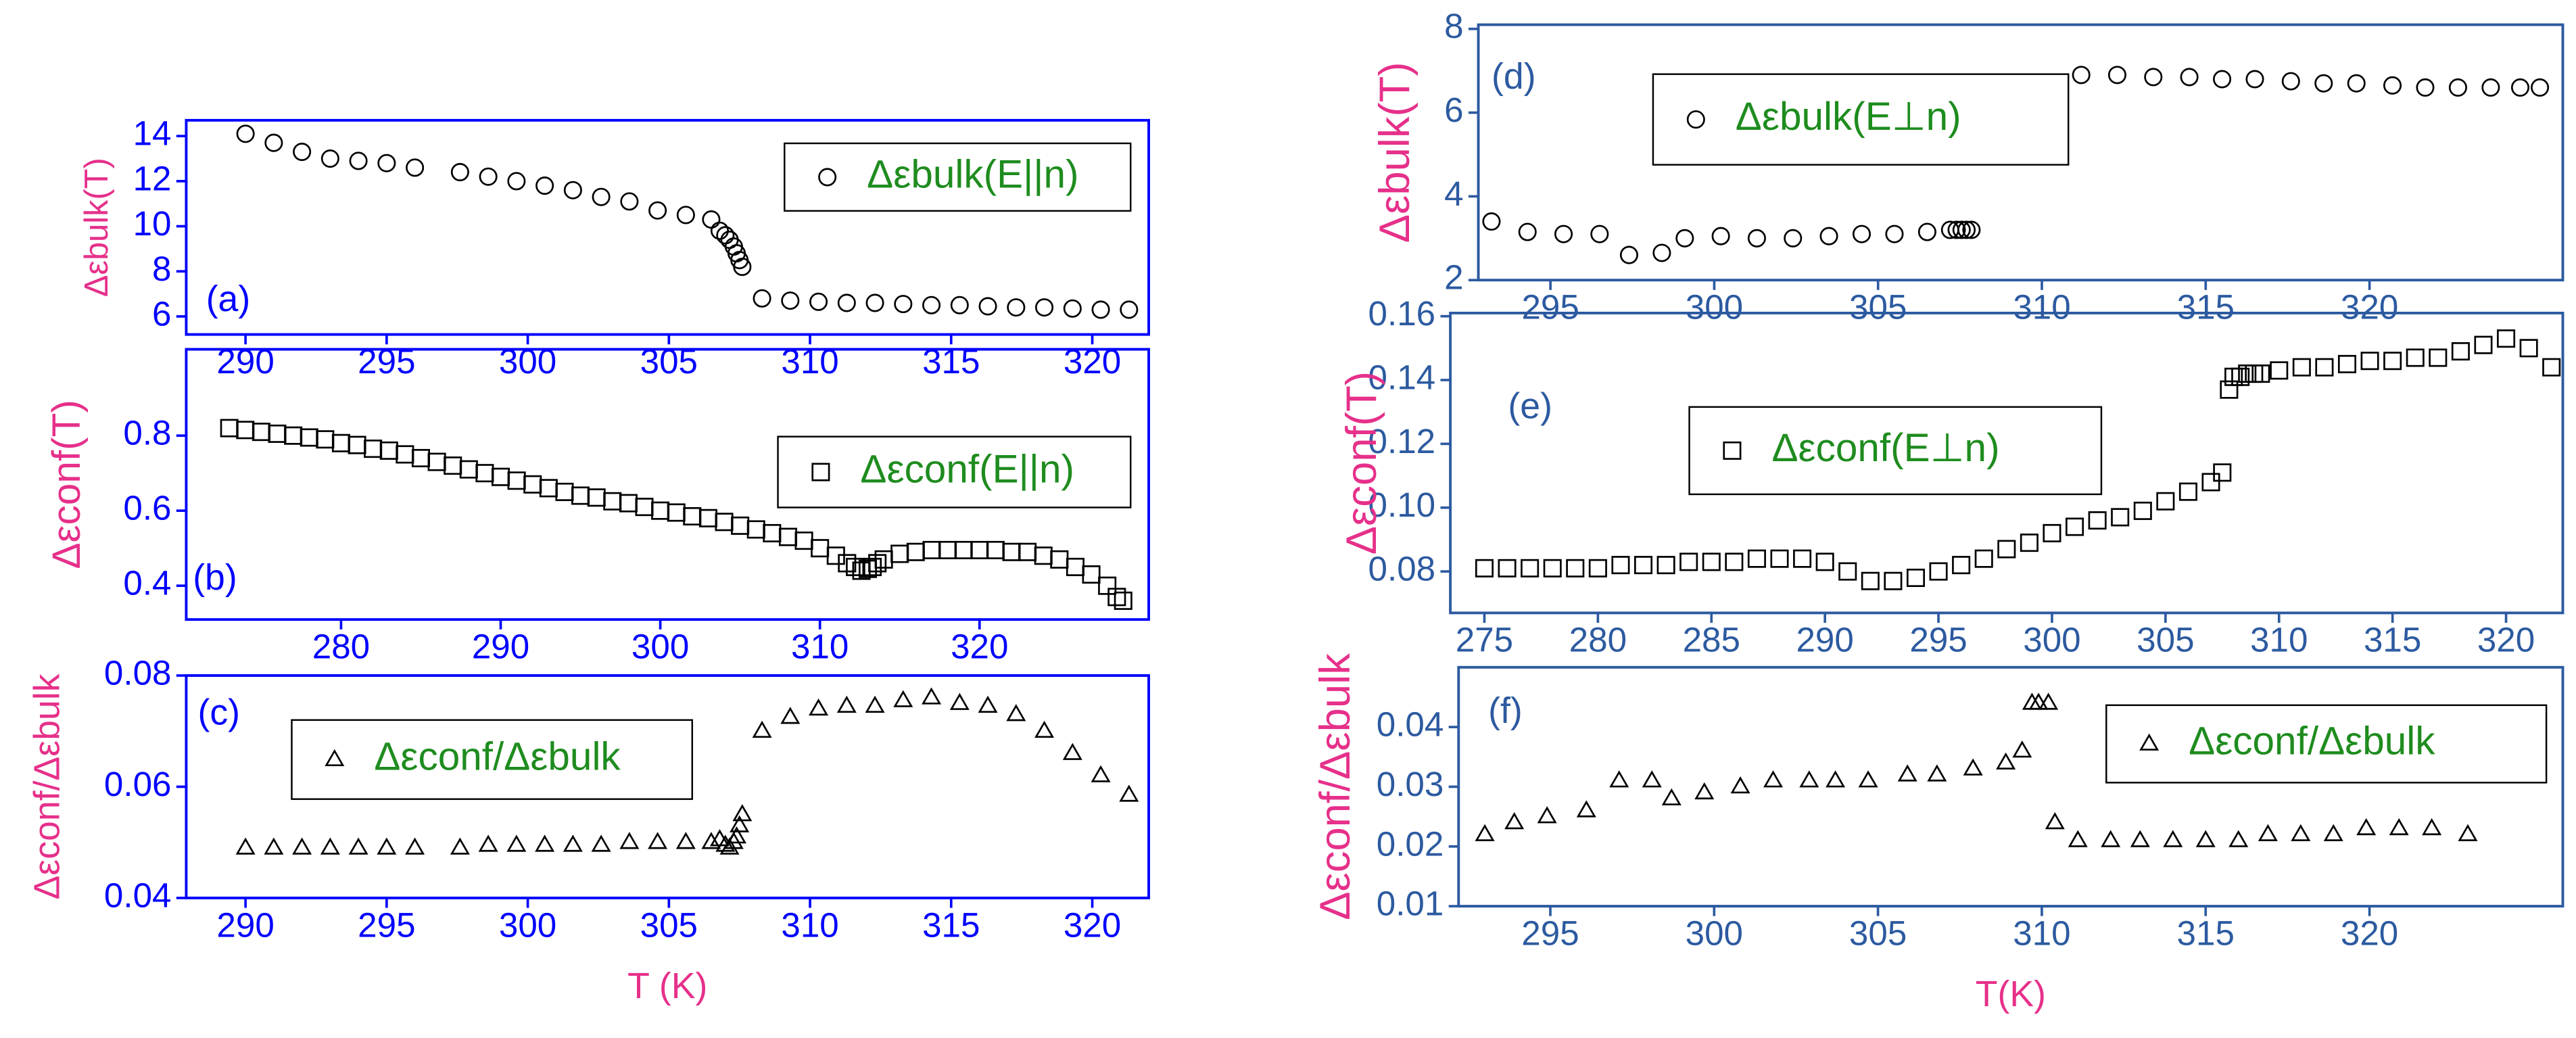  Describe the element at coordinates (1402, 505) in the screenshot. I see `y-tick-label: 0.10` at that location.